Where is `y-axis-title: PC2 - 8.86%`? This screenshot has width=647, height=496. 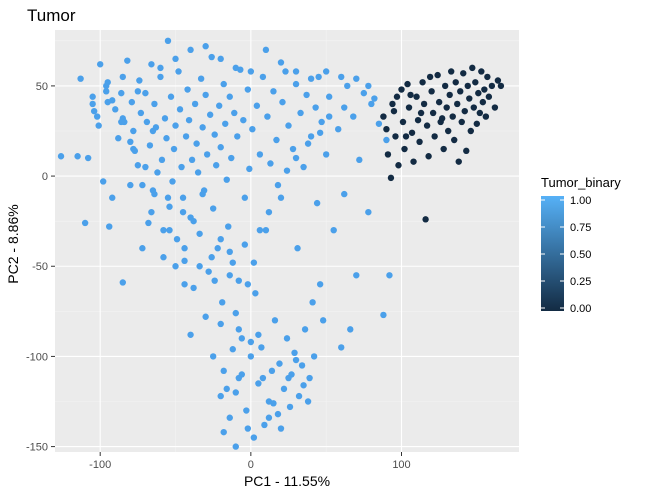 y-axis-title: PC2 - 8.86% is located at coordinates (13, 243).